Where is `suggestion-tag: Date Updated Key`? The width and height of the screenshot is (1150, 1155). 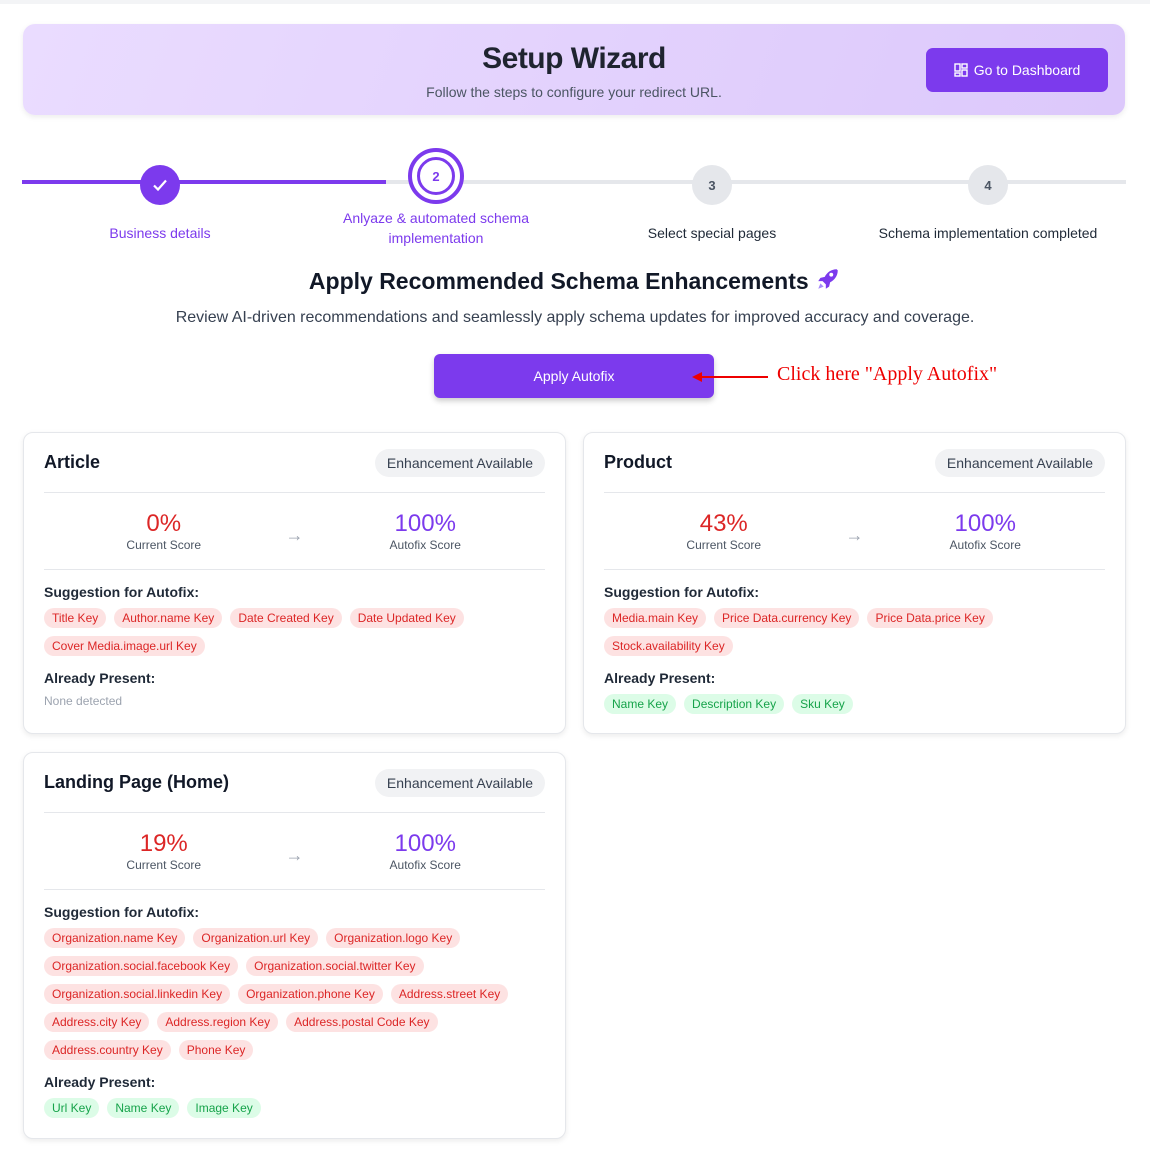
suggestion-tag: Date Updated Key is located at coordinates (406, 618).